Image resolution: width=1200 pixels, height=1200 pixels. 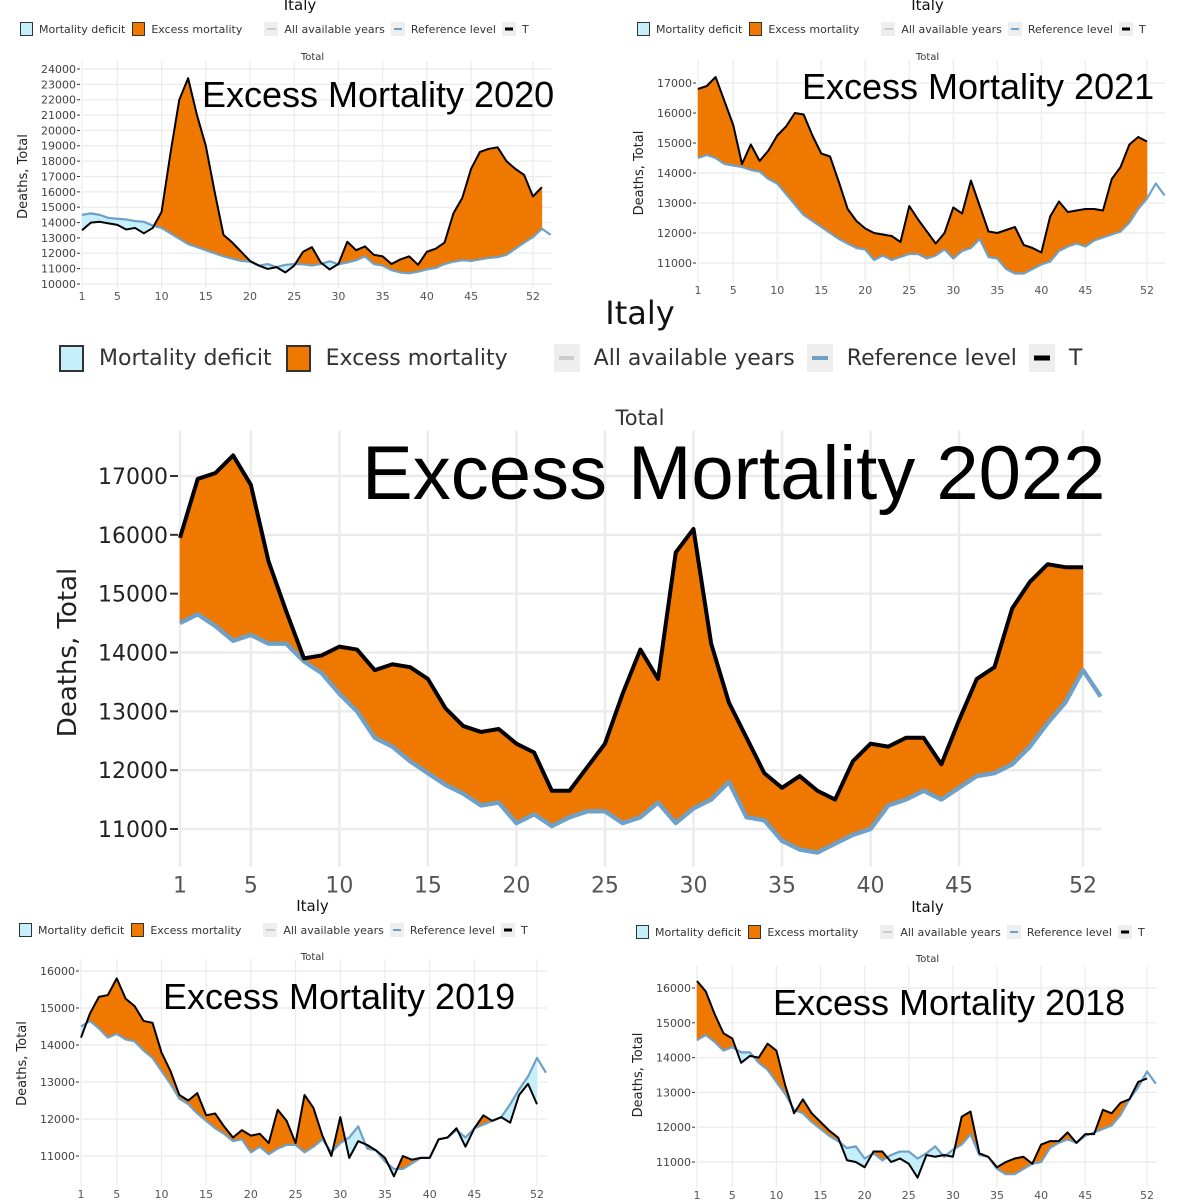 I want to click on chart-overlay-title: Excess Mortality 2020, so click(x=378, y=94).